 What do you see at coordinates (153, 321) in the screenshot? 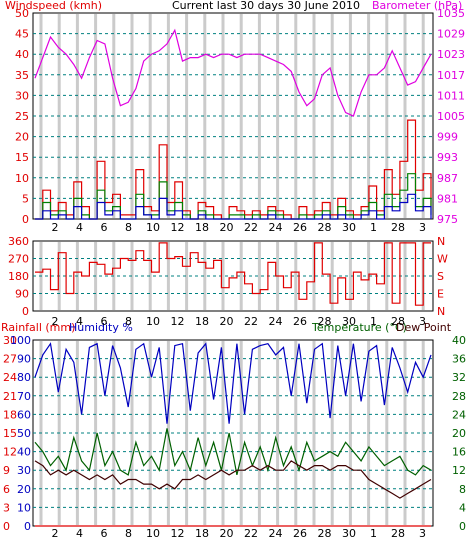
I see `x-tick-1-4: 10` at bounding box center [153, 321].